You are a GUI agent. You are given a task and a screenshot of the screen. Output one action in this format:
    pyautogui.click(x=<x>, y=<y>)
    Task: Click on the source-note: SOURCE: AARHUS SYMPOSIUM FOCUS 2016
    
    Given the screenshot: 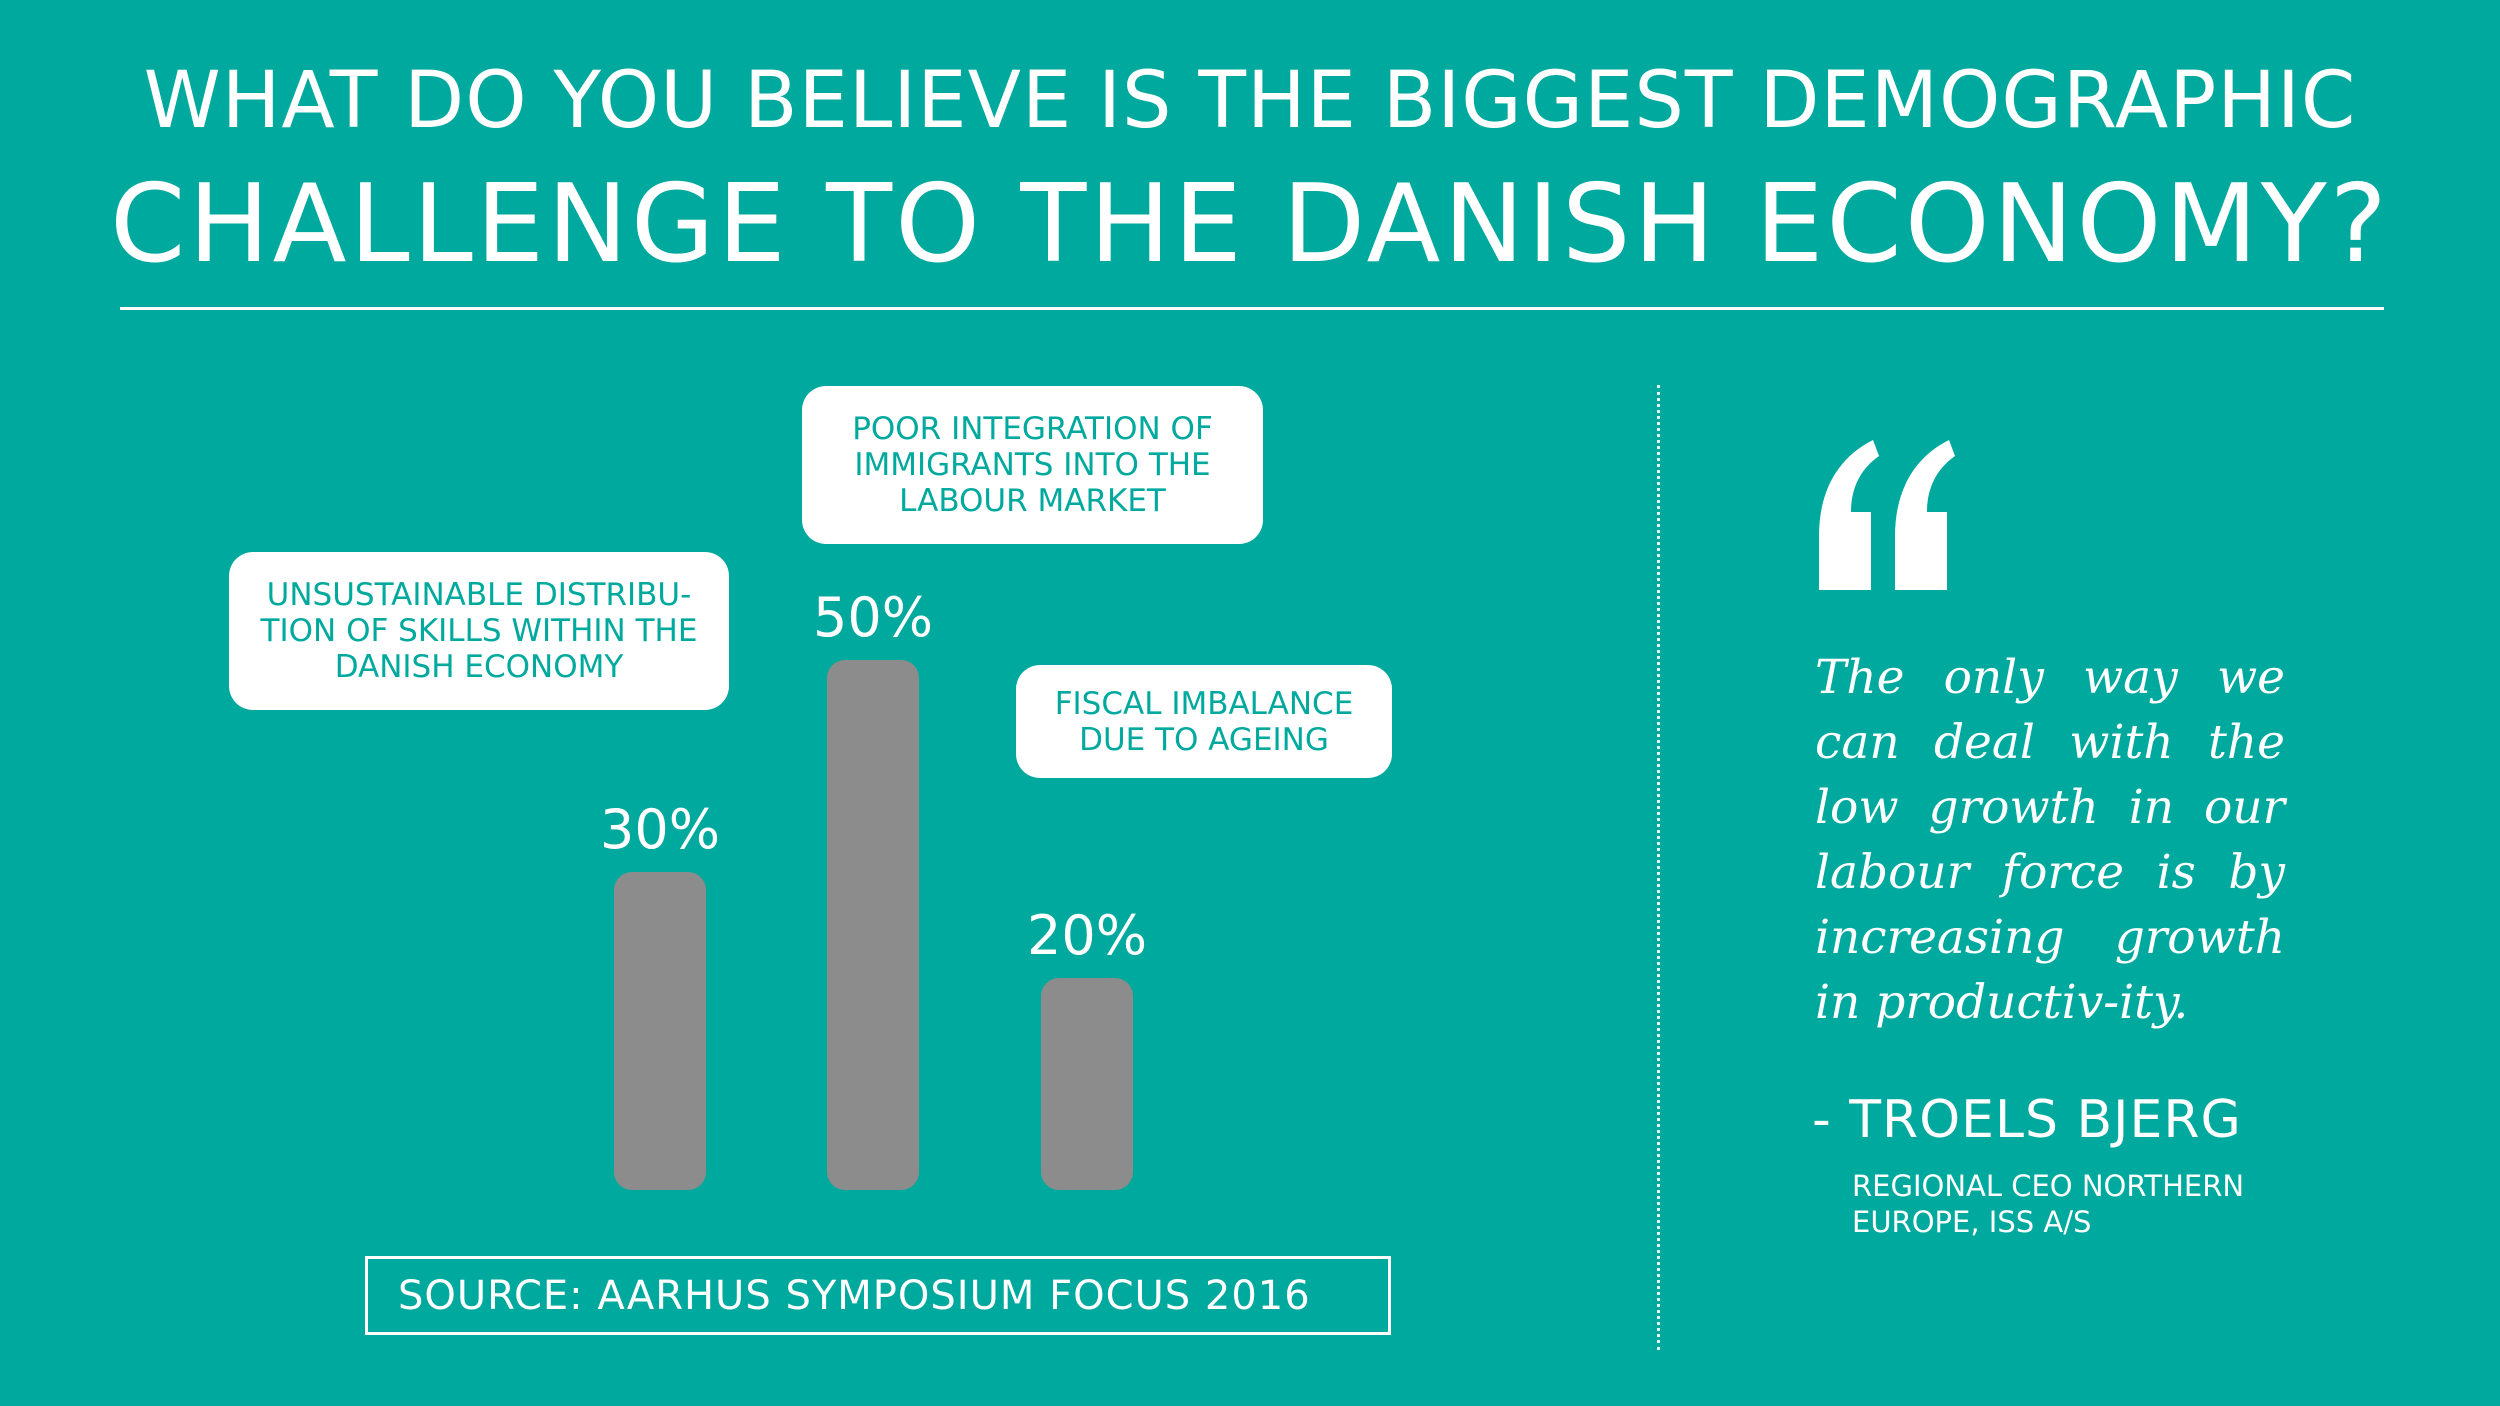 What is the action you would take?
    pyautogui.click(x=878, y=1295)
    